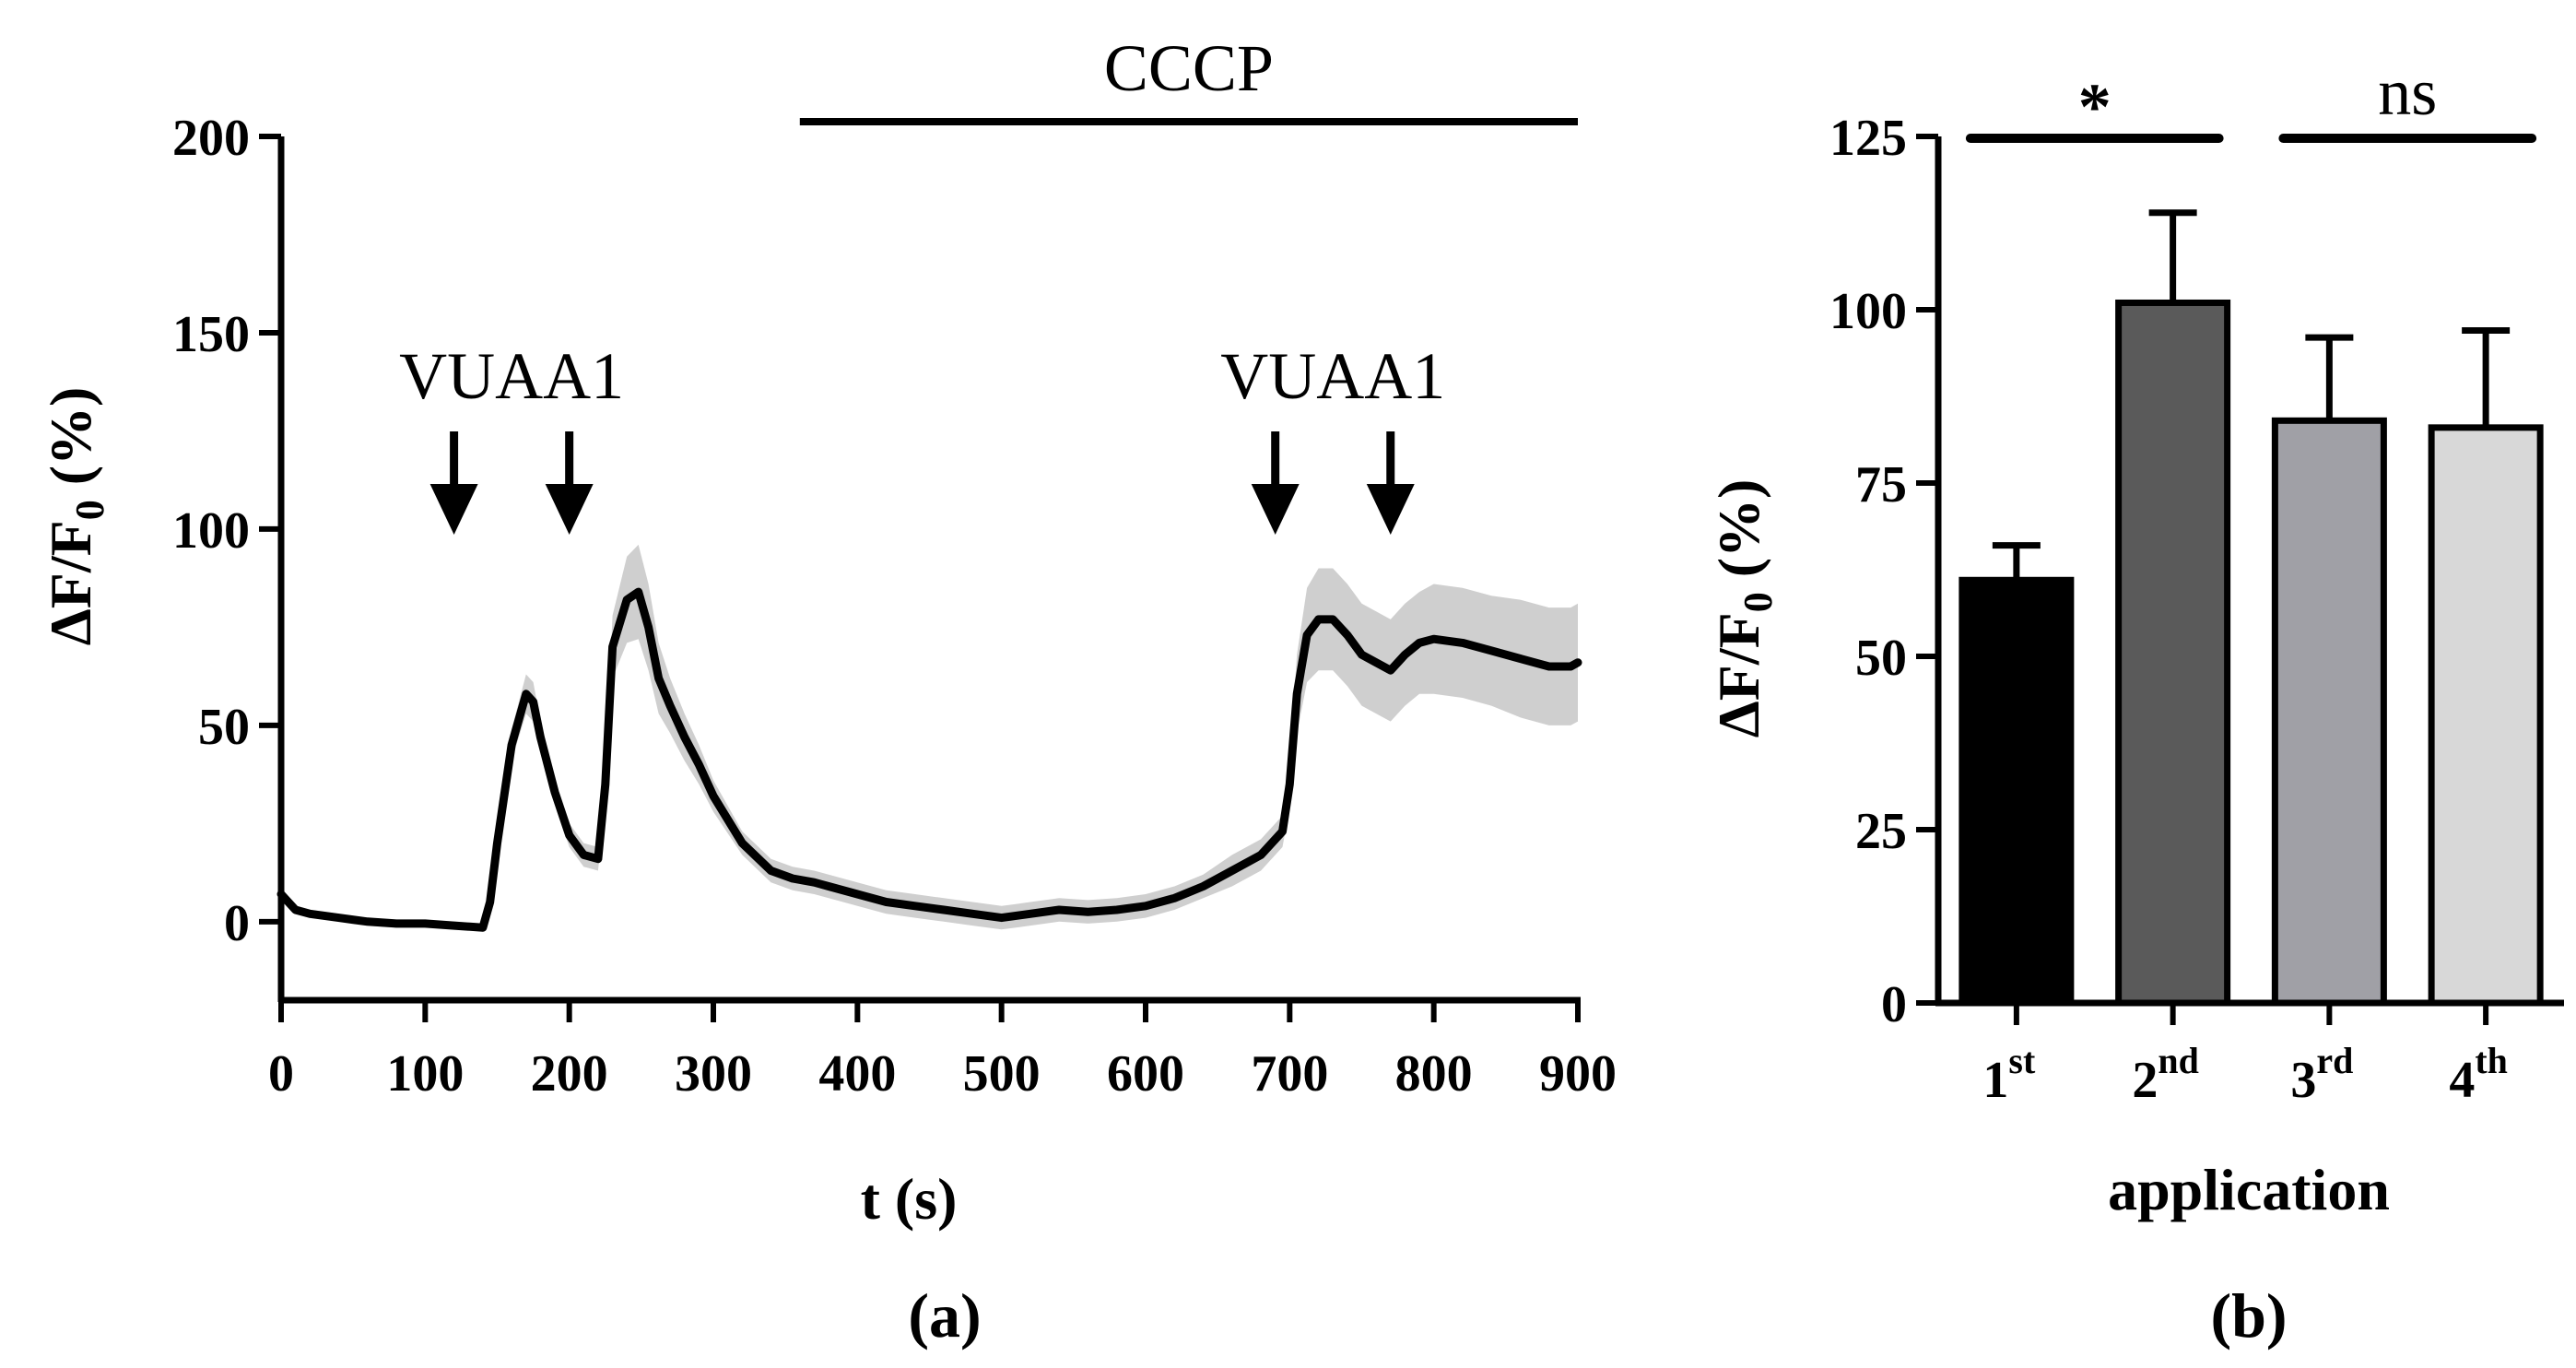 The width and height of the screenshot is (2576, 1368). I want to click on panel-label-a: (a), so click(944, 1315).